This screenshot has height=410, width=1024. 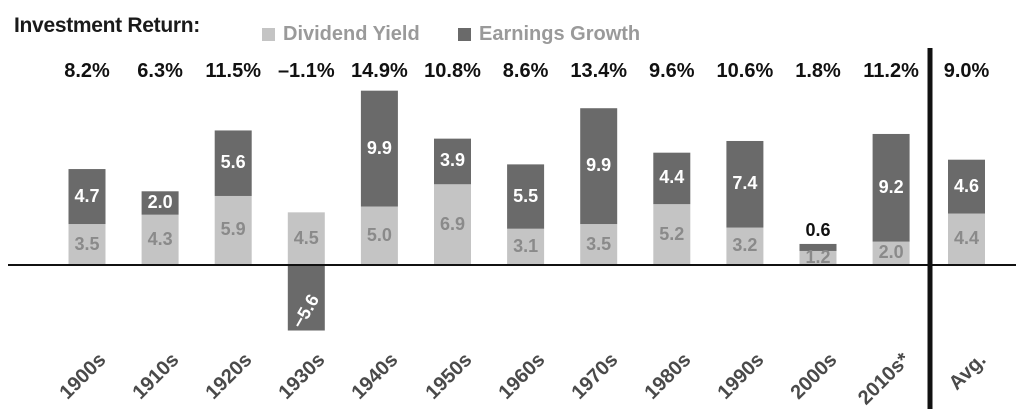 I want to click on bar-dividend-yield-1920s, so click(x=233, y=230).